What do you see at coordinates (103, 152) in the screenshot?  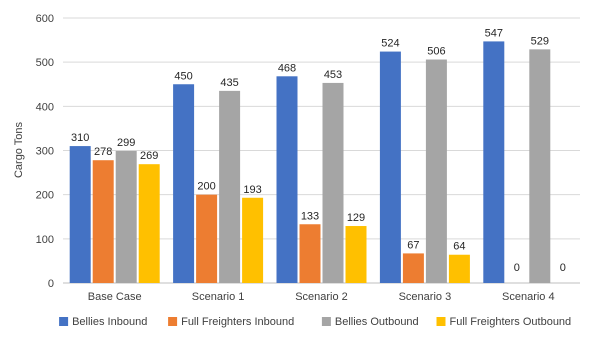 I see `data-label: 278` at bounding box center [103, 152].